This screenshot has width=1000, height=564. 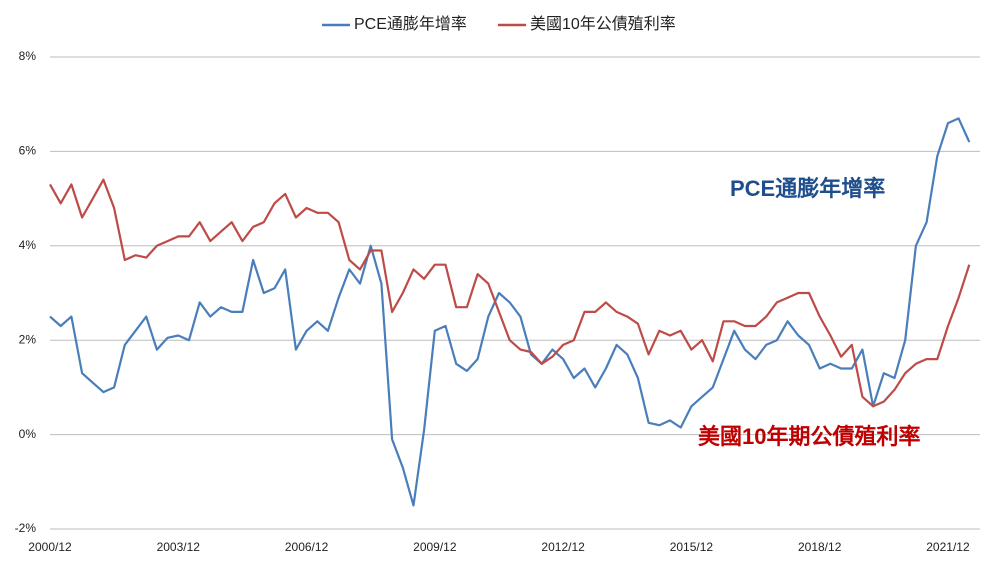 I want to click on y-tick-label: 4%, so click(x=28, y=245).